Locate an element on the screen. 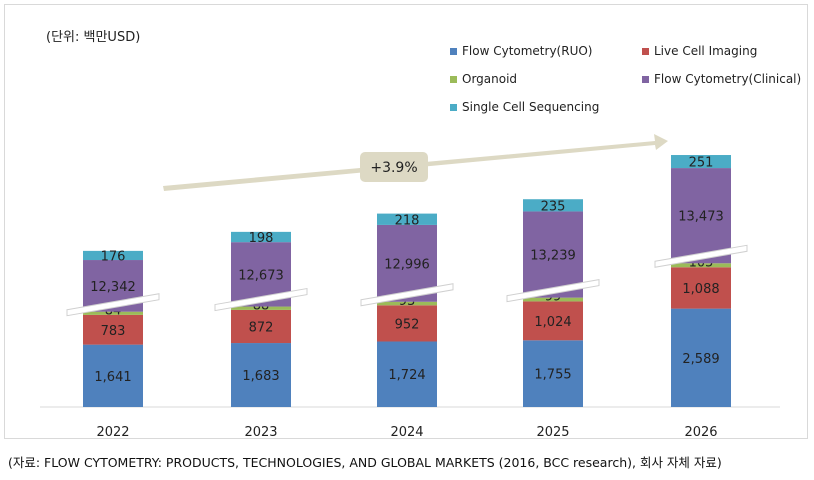 The width and height of the screenshot is (814, 480). growth-rate-box is located at coordinates (394, 167).